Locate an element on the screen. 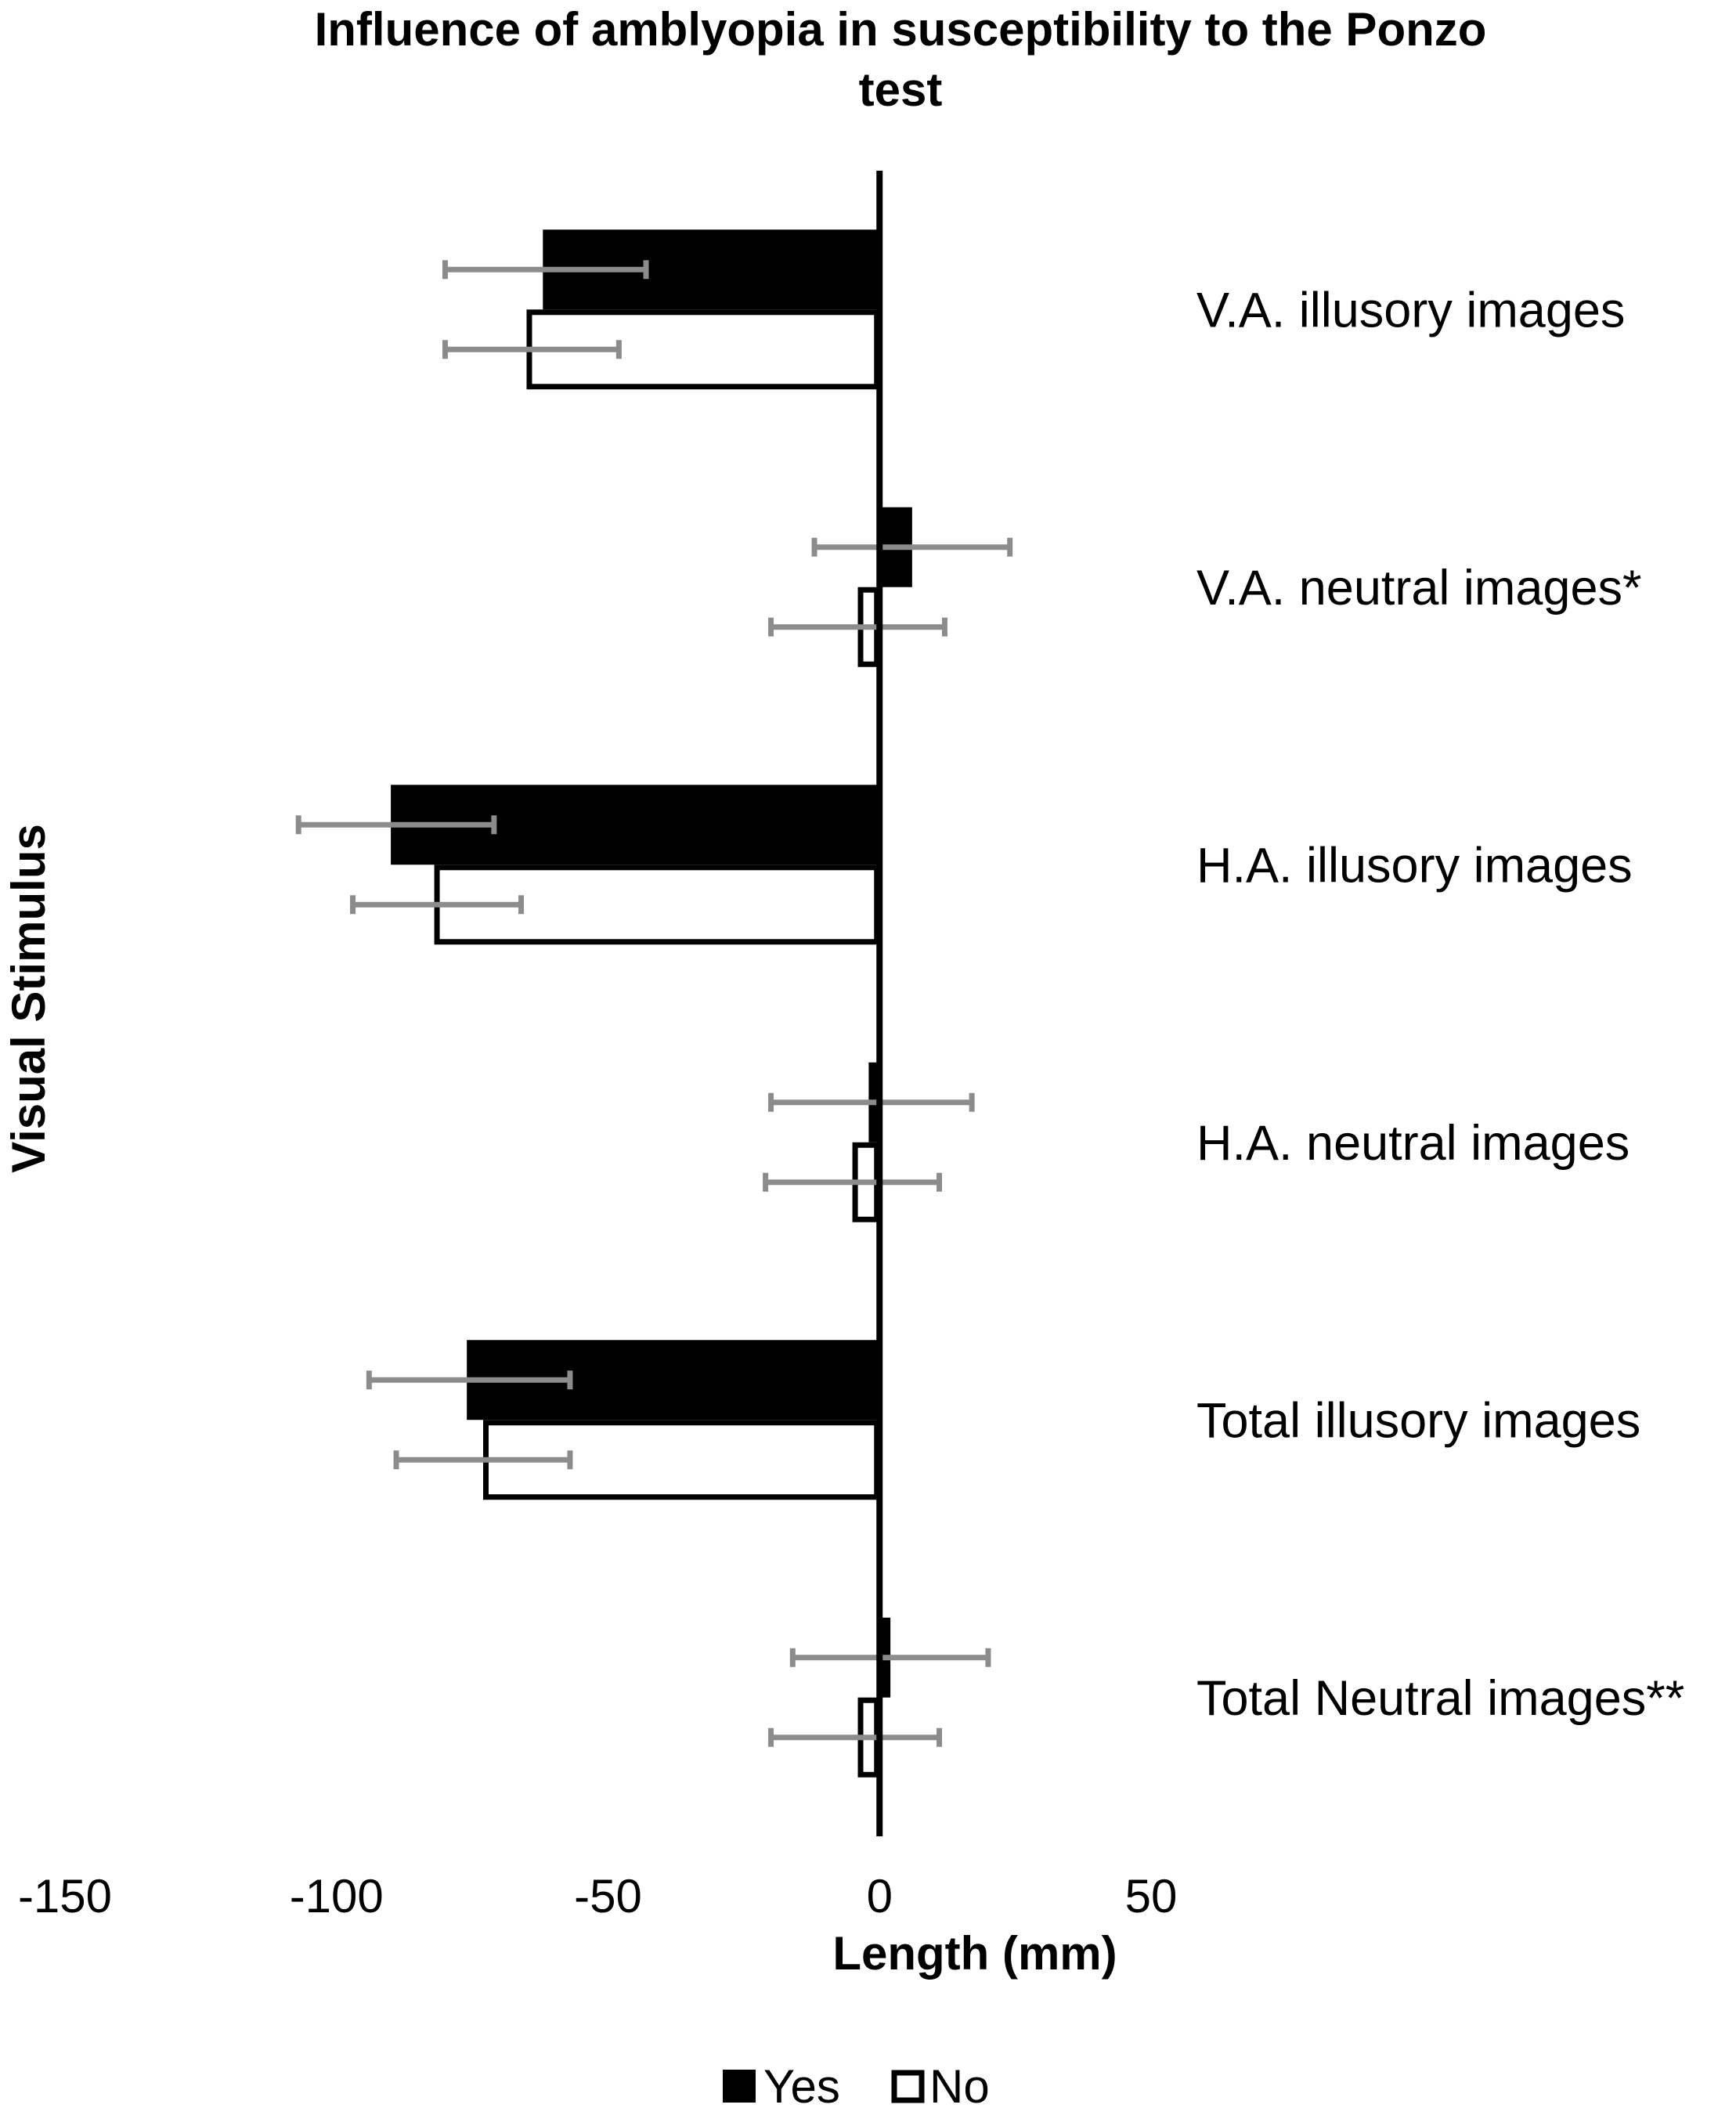  category-label-total-neutral-images: Total Neutral images** is located at coordinates (1440, 1698).